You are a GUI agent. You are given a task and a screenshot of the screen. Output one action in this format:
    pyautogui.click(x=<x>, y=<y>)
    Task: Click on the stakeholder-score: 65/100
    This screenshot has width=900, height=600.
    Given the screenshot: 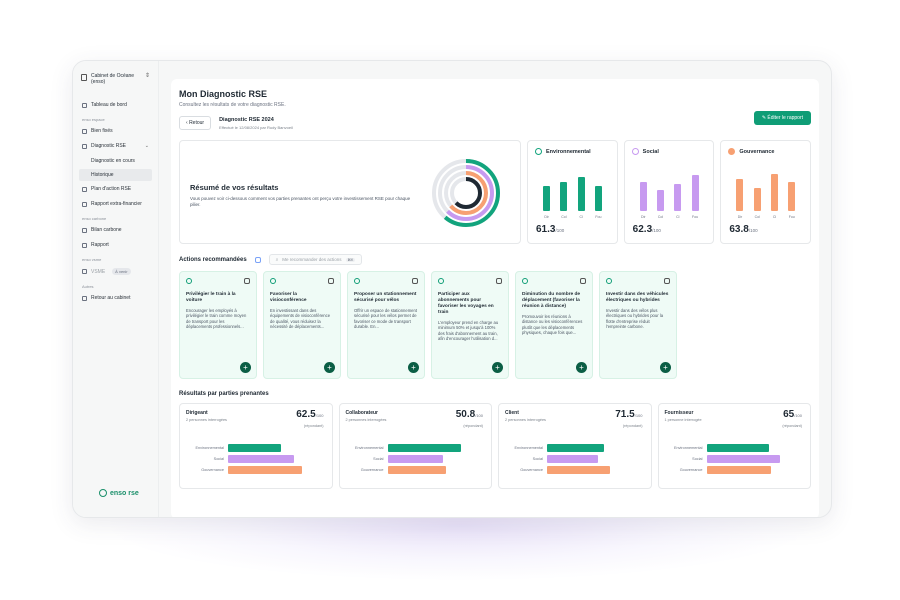 What is the action you would take?
    pyautogui.click(x=792, y=414)
    